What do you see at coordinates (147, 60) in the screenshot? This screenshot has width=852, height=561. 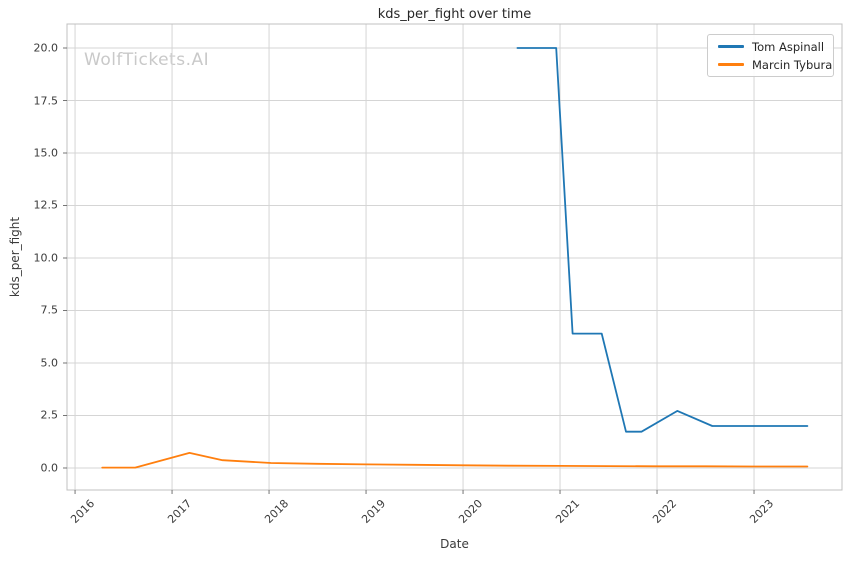 I see `watermark: WolfTickets.AI` at bounding box center [147, 60].